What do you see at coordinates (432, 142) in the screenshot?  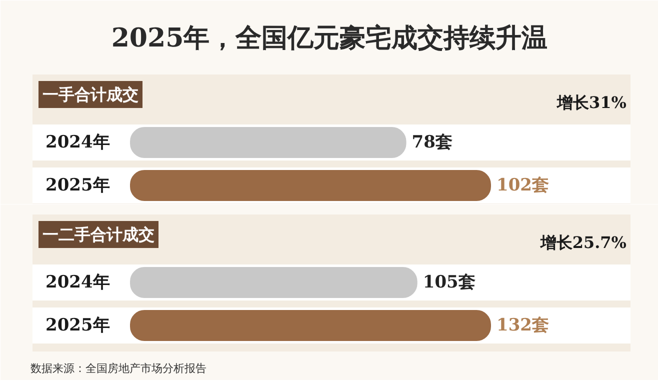 I see `data-label: 78套` at bounding box center [432, 142].